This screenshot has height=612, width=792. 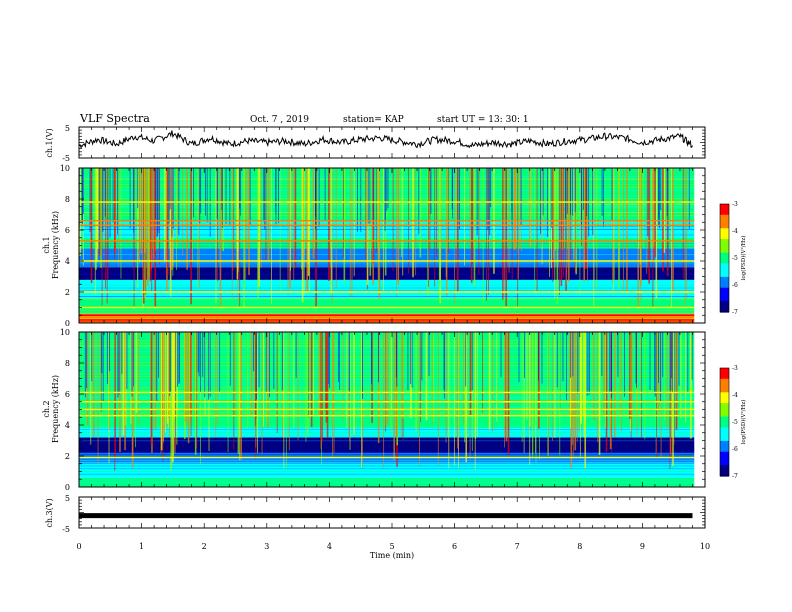 What do you see at coordinates (483, 120) in the screenshot?
I see `start-time-label: start UT = 13: 30: 1` at bounding box center [483, 120].